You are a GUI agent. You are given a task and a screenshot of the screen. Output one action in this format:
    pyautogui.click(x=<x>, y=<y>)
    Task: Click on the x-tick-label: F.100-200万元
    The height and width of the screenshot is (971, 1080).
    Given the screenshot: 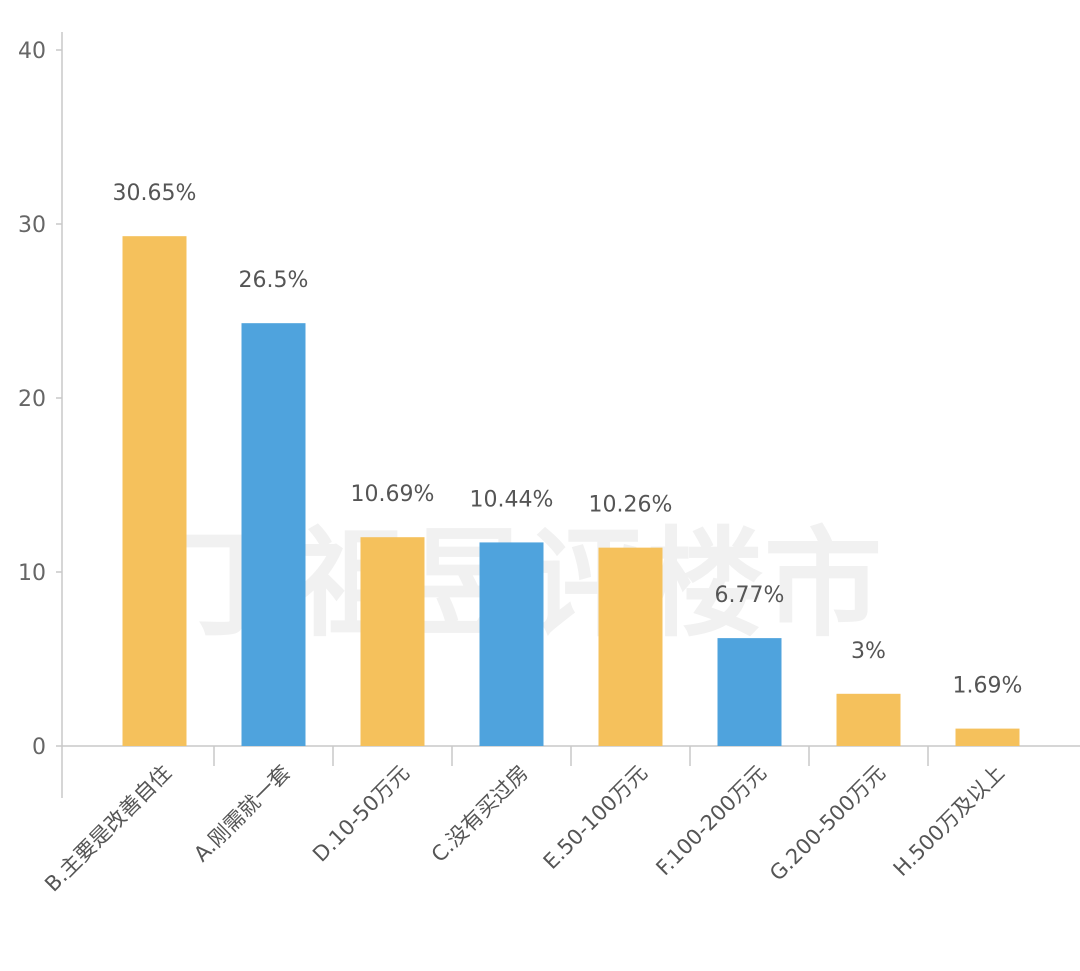 What is the action you would take?
    pyautogui.click(x=711, y=821)
    